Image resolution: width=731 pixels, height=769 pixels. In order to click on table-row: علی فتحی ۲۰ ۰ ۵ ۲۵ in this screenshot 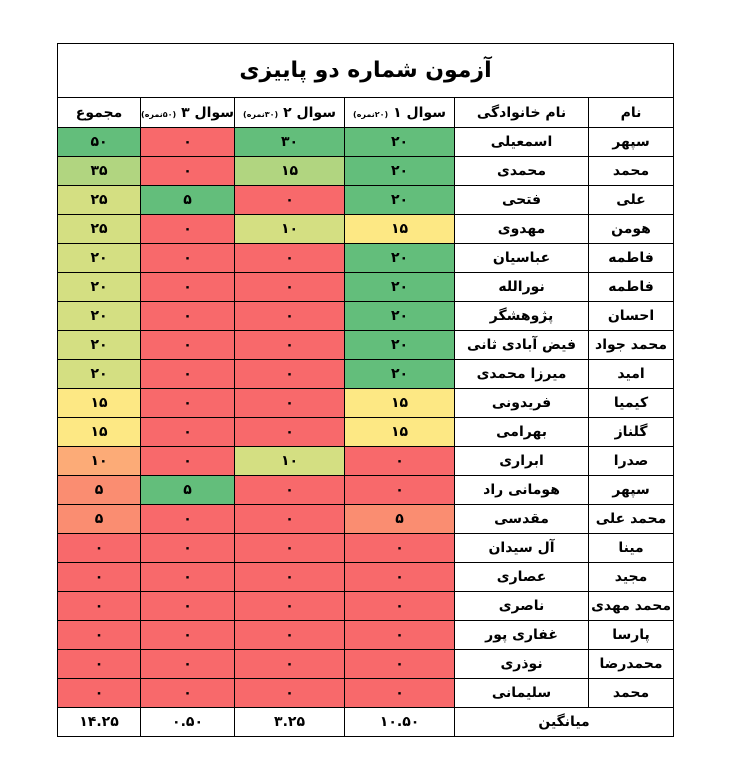, I will do `click(365, 200)`.